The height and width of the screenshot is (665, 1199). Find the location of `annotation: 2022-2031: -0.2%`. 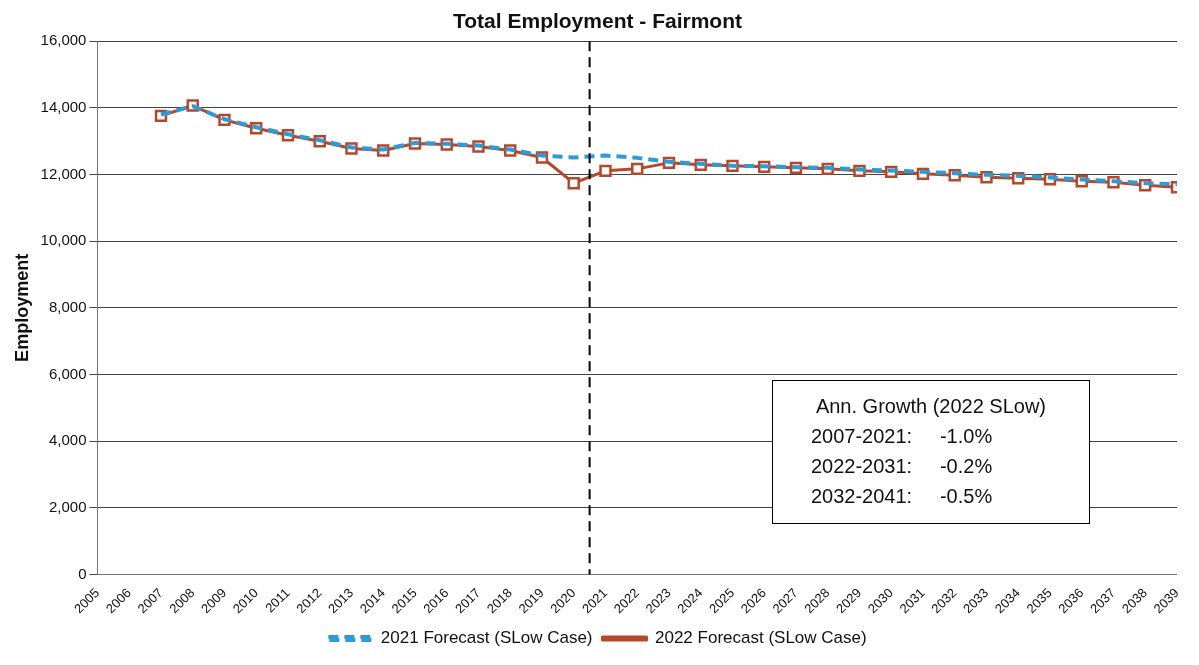

annotation: 2022-2031: -0.2% is located at coordinates (901, 466).